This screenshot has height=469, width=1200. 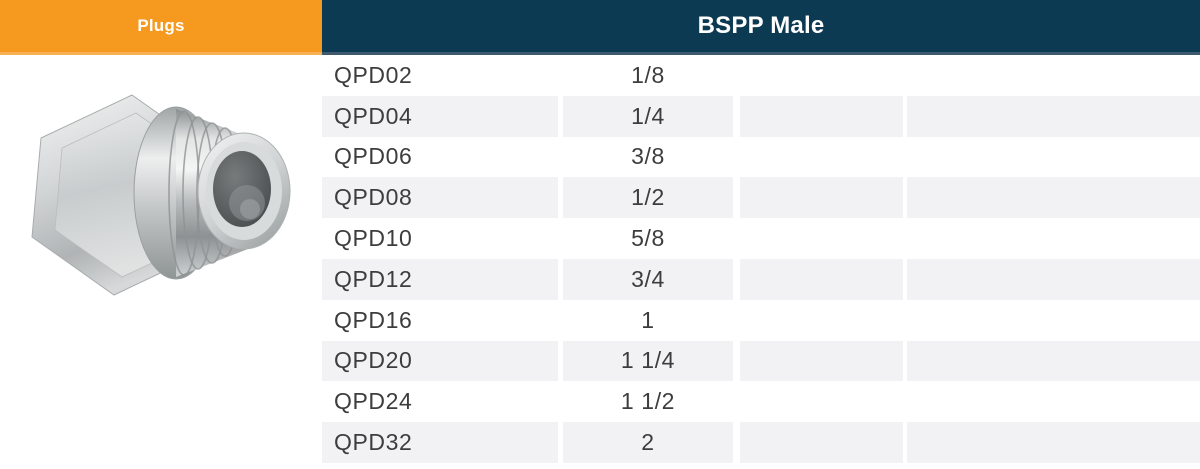 What do you see at coordinates (648, 361) in the screenshot?
I see `size-cell: 1 1/4` at bounding box center [648, 361].